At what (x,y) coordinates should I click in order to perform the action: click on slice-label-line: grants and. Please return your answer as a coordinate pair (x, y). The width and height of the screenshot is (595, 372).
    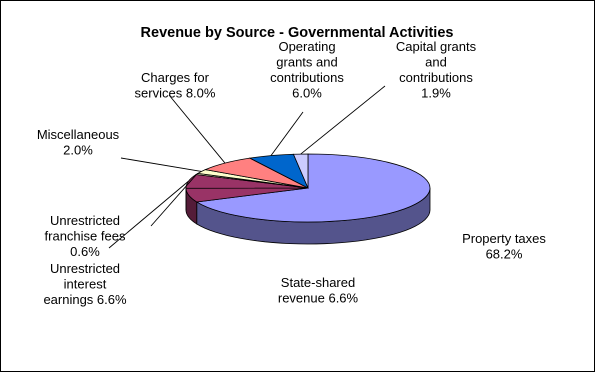
    Looking at the image, I should click on (306, 62).